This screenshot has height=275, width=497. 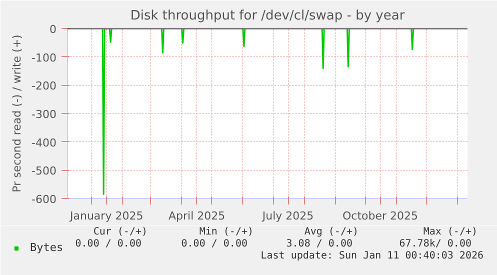 What do you see at coordinates (331, 232) in the screenshot?
I see `text: Avg (-/+)` at bounding box center [331, 232].